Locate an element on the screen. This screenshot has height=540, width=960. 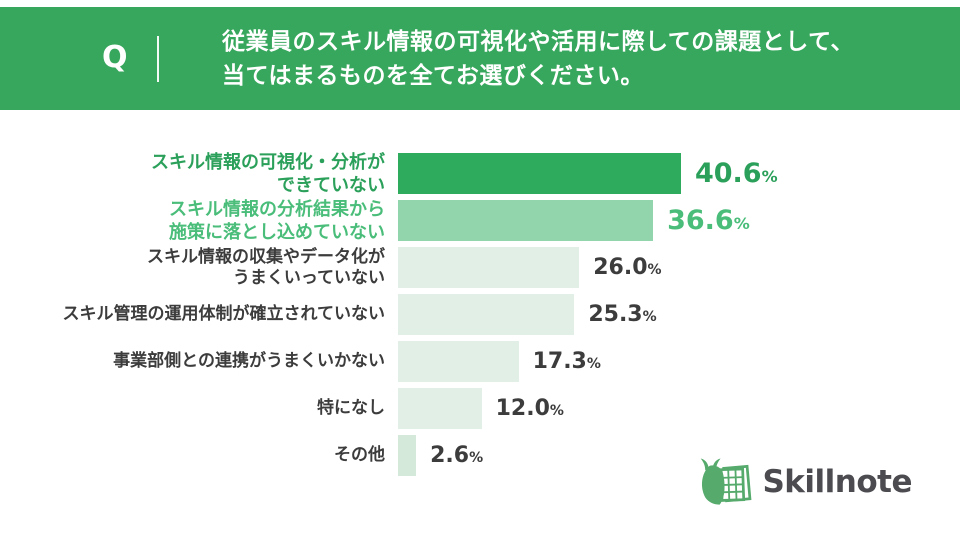
category-label: 事業部側との連携がうまくいかない is located at coordinates (249, 361).